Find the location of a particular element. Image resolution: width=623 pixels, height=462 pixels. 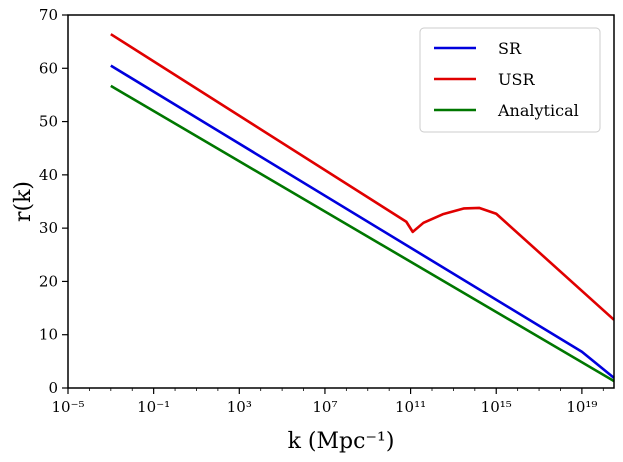

x-tick-label-6: 10¹⁹ is located at coordinates (581, 407).